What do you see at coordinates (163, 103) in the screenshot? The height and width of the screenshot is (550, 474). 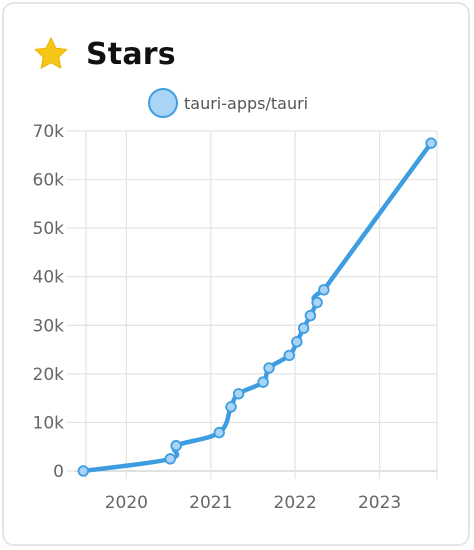 I see `legend-swatch` at bounding box center [163, 103].